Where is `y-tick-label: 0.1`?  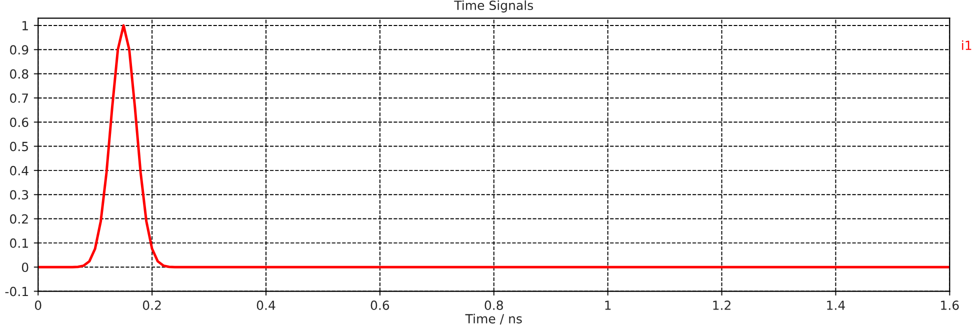
y-tick-label: 0.1 is located at coordinates (19, 243).